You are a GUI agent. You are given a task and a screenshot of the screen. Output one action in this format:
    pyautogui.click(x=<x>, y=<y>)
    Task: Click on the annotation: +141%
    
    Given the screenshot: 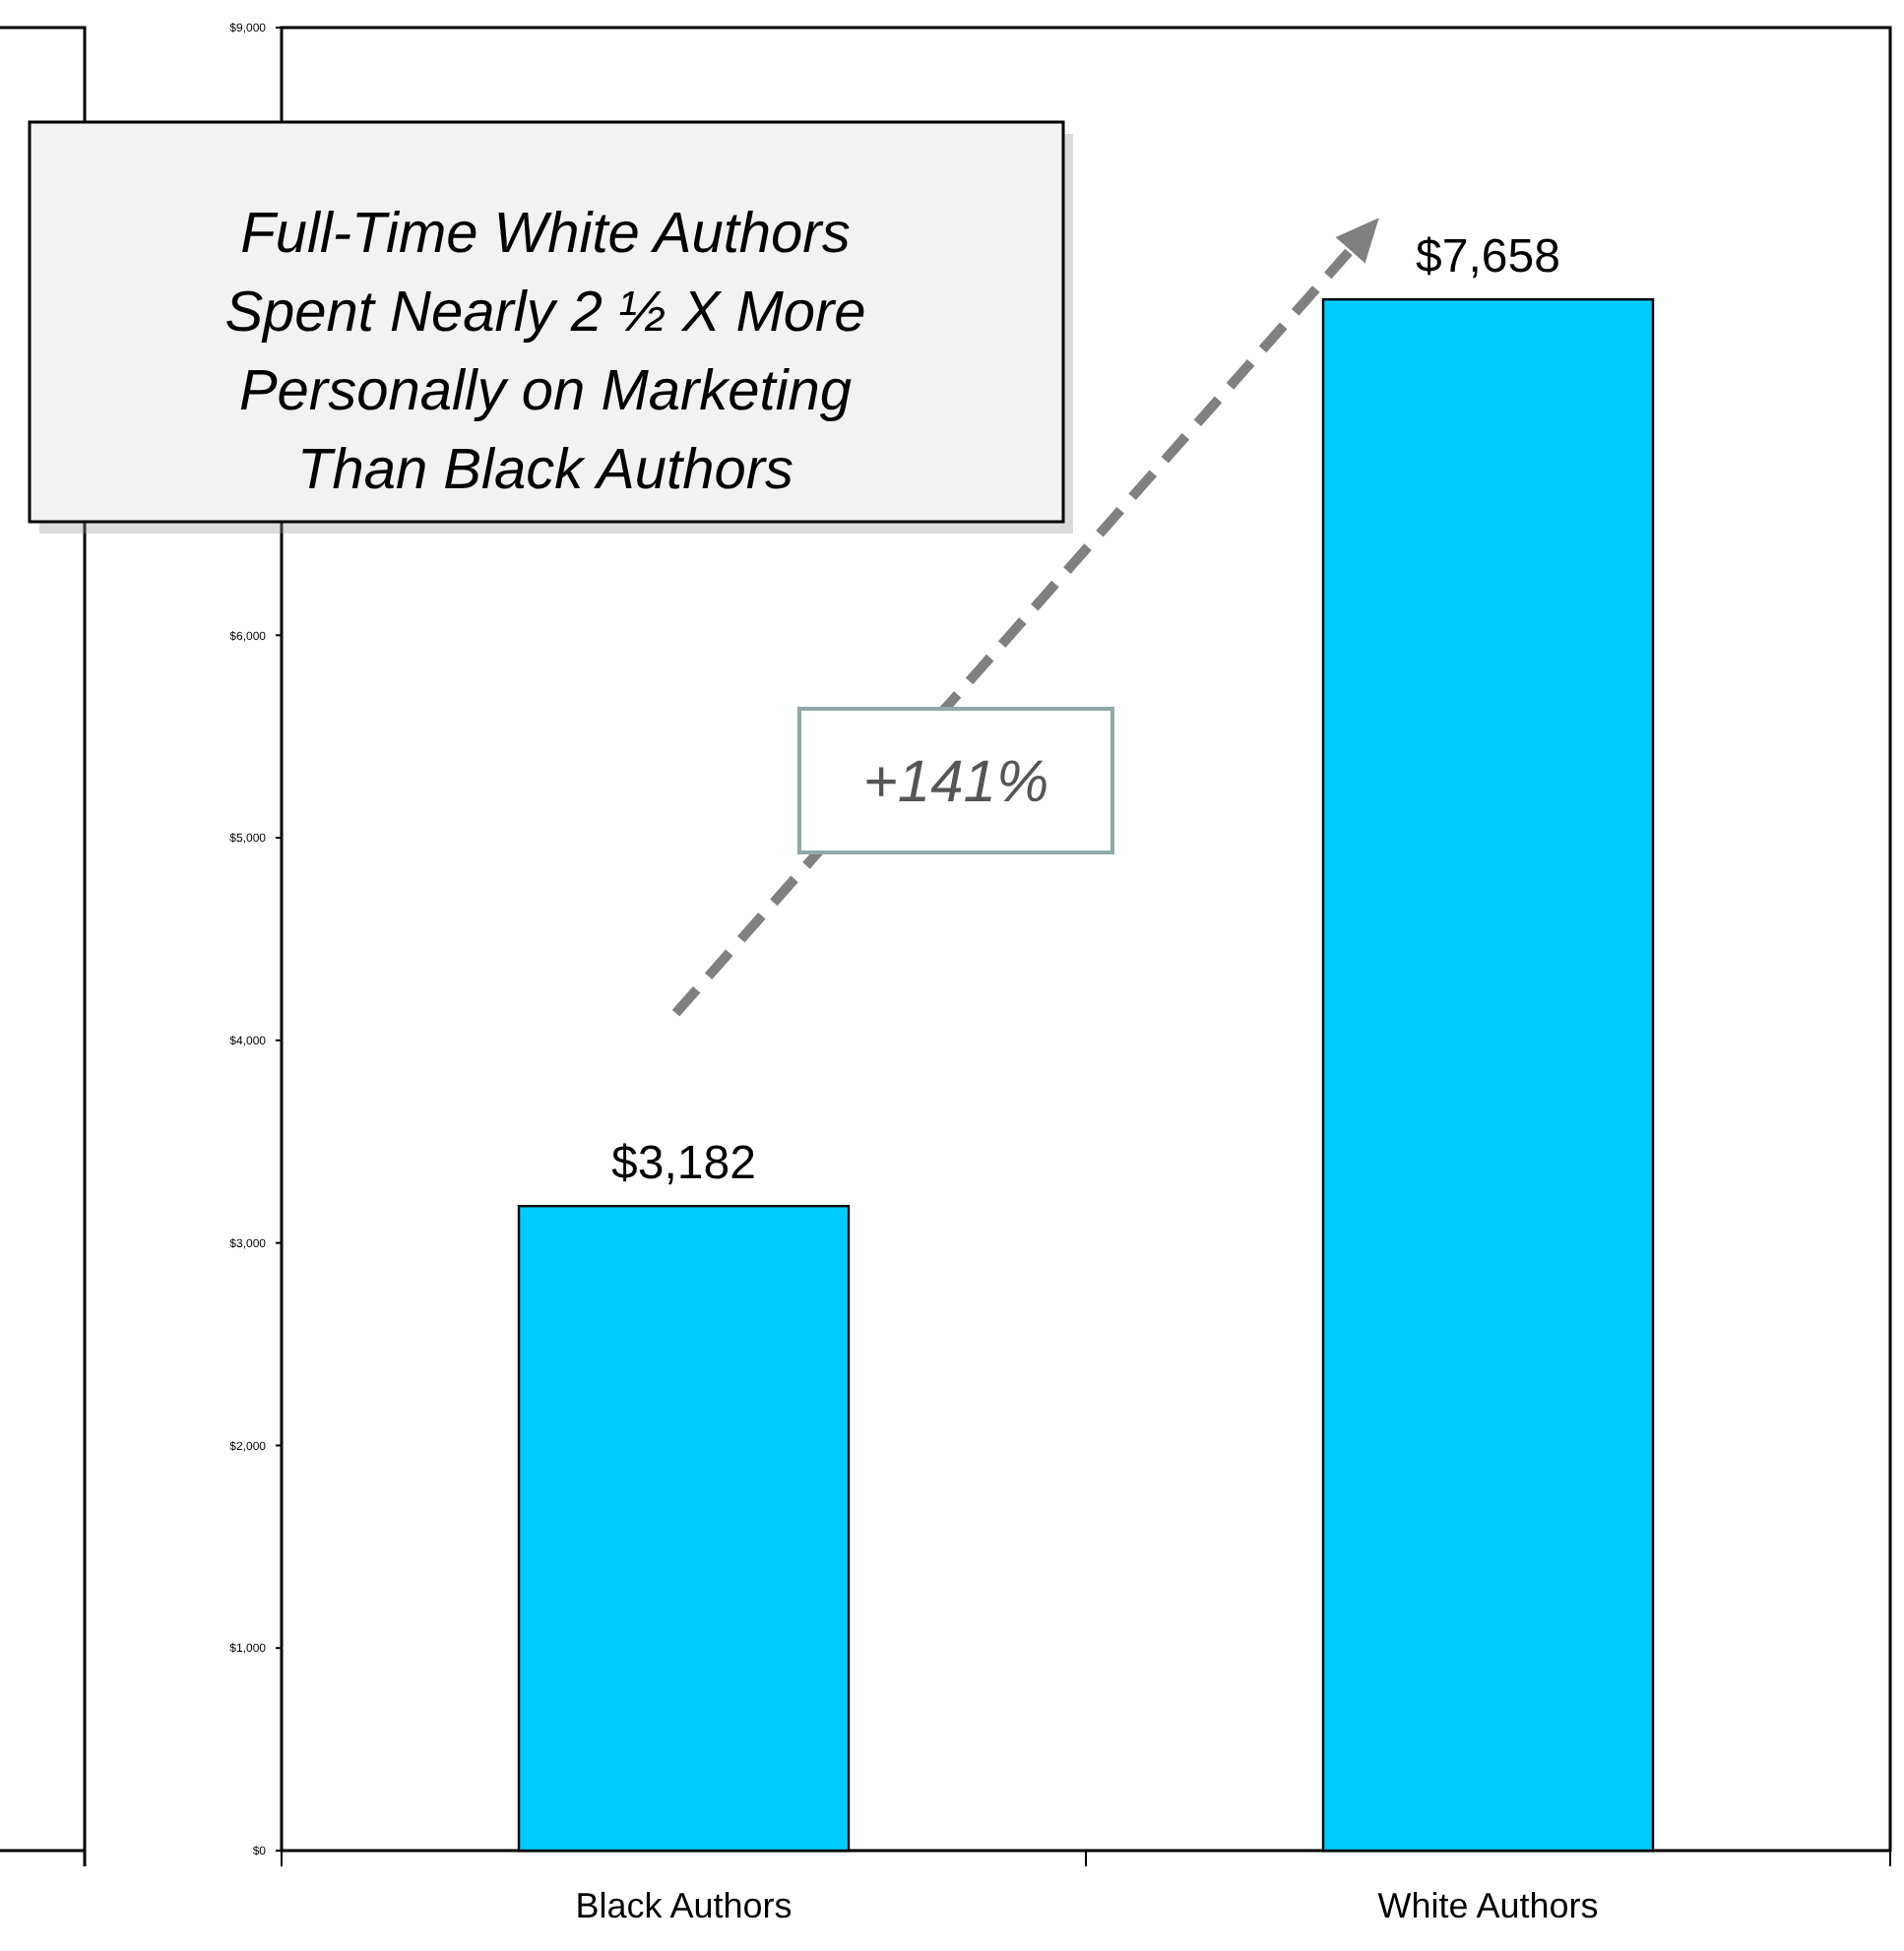 What is the action you would take?
    pyautogui.click(x=955, y=783)
    